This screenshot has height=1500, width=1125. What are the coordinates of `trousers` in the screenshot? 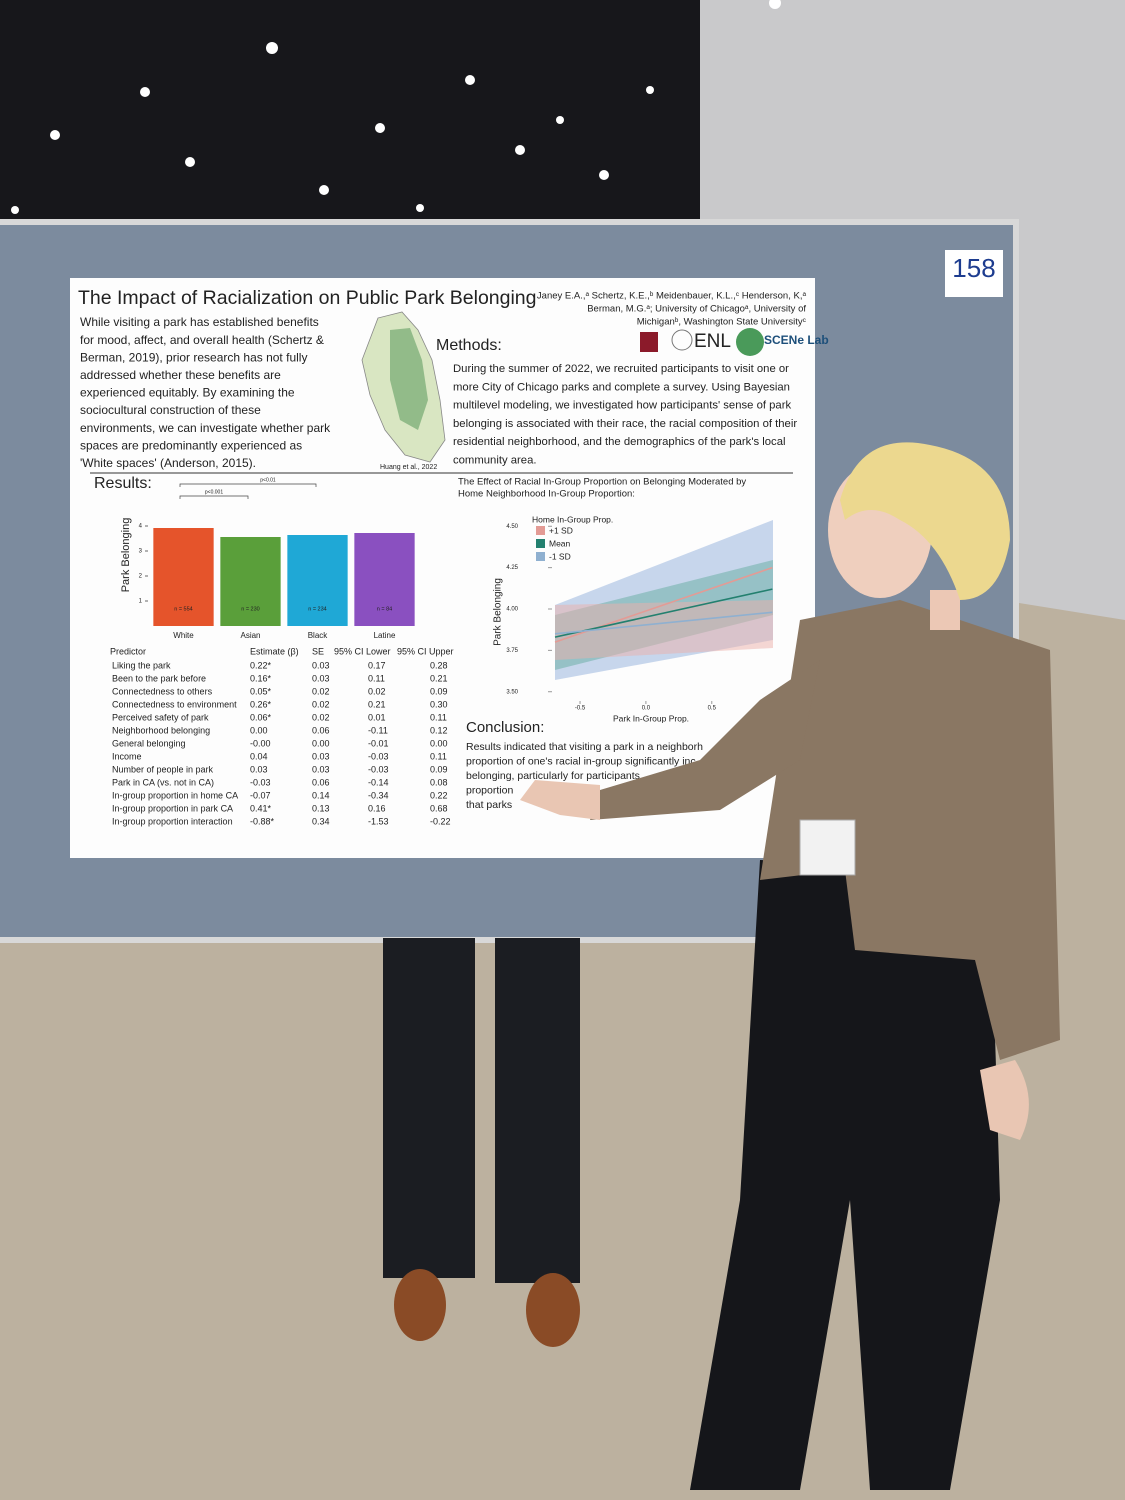 It's located at (845, 1175).